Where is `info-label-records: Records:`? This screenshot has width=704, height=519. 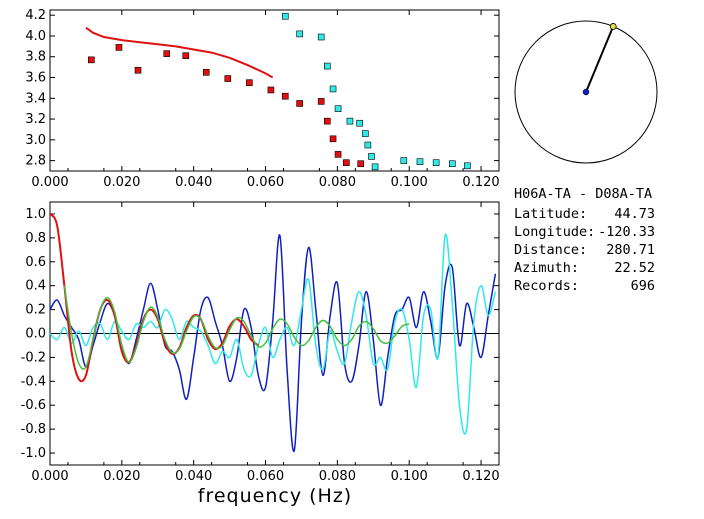 info-label-records: Records: is located at coordinates (546, 286).